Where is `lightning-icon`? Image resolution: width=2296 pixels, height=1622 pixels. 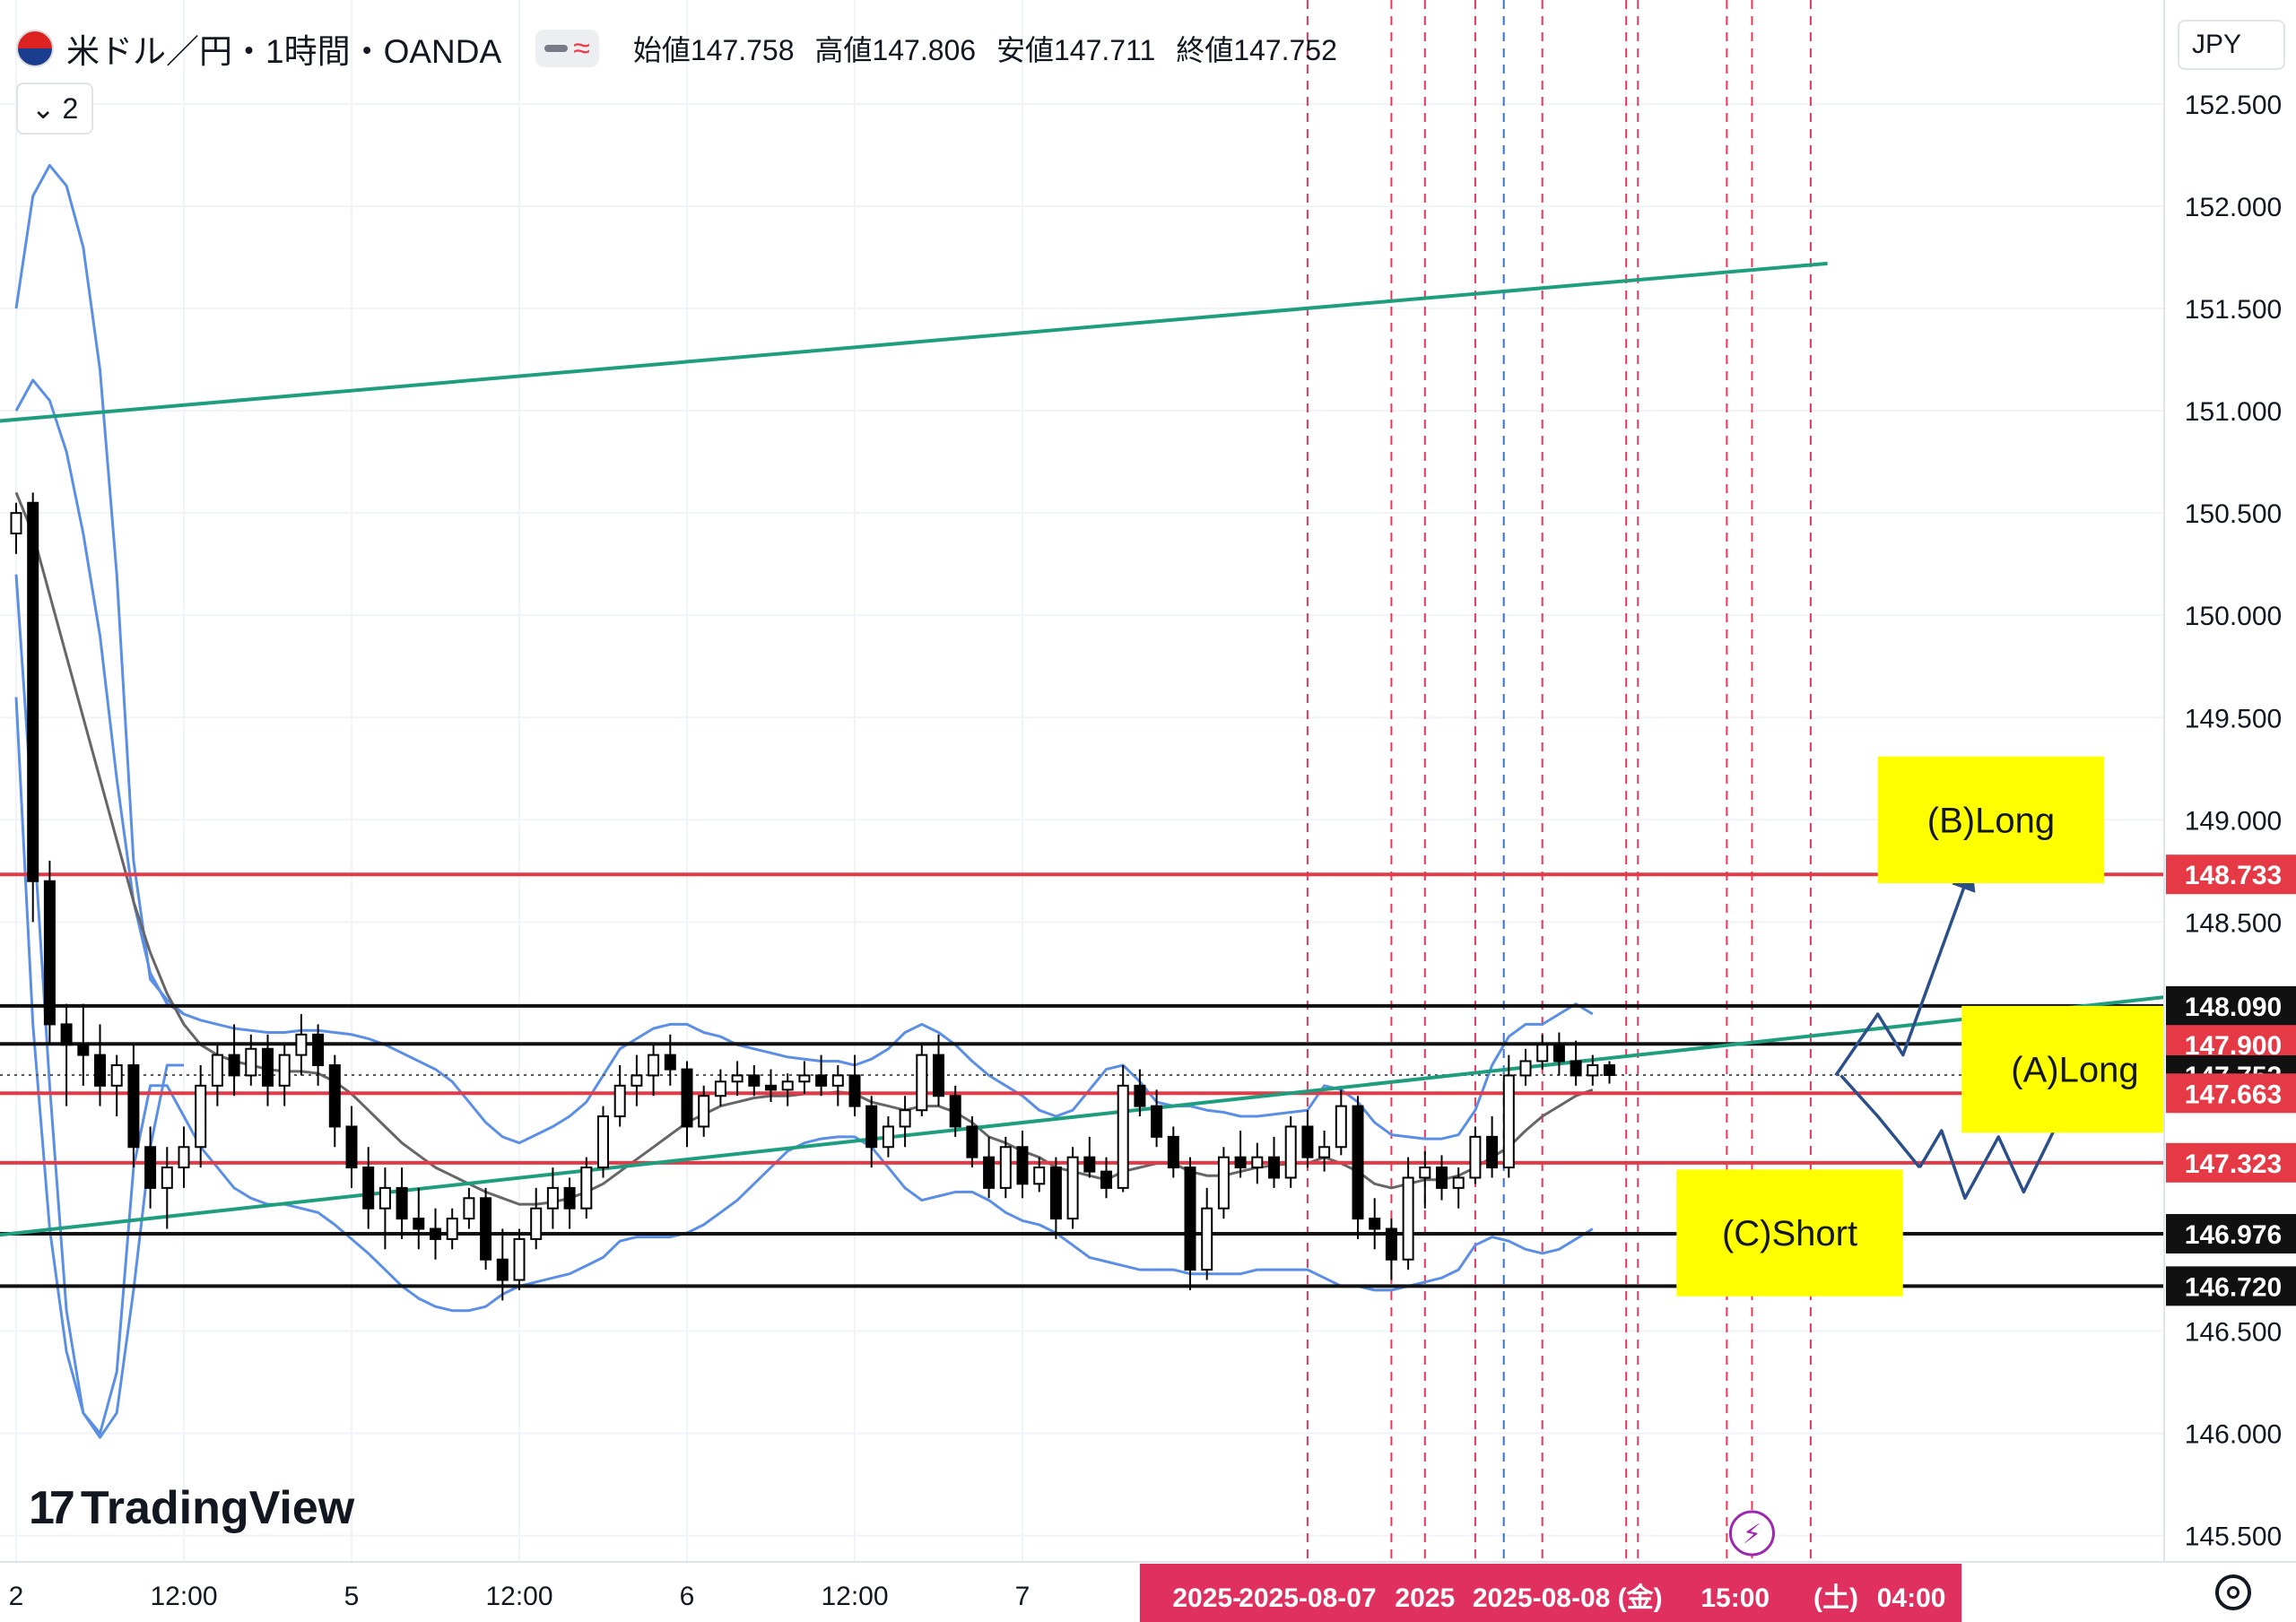
lightning-icon is located at coordinates (1751, 1533).